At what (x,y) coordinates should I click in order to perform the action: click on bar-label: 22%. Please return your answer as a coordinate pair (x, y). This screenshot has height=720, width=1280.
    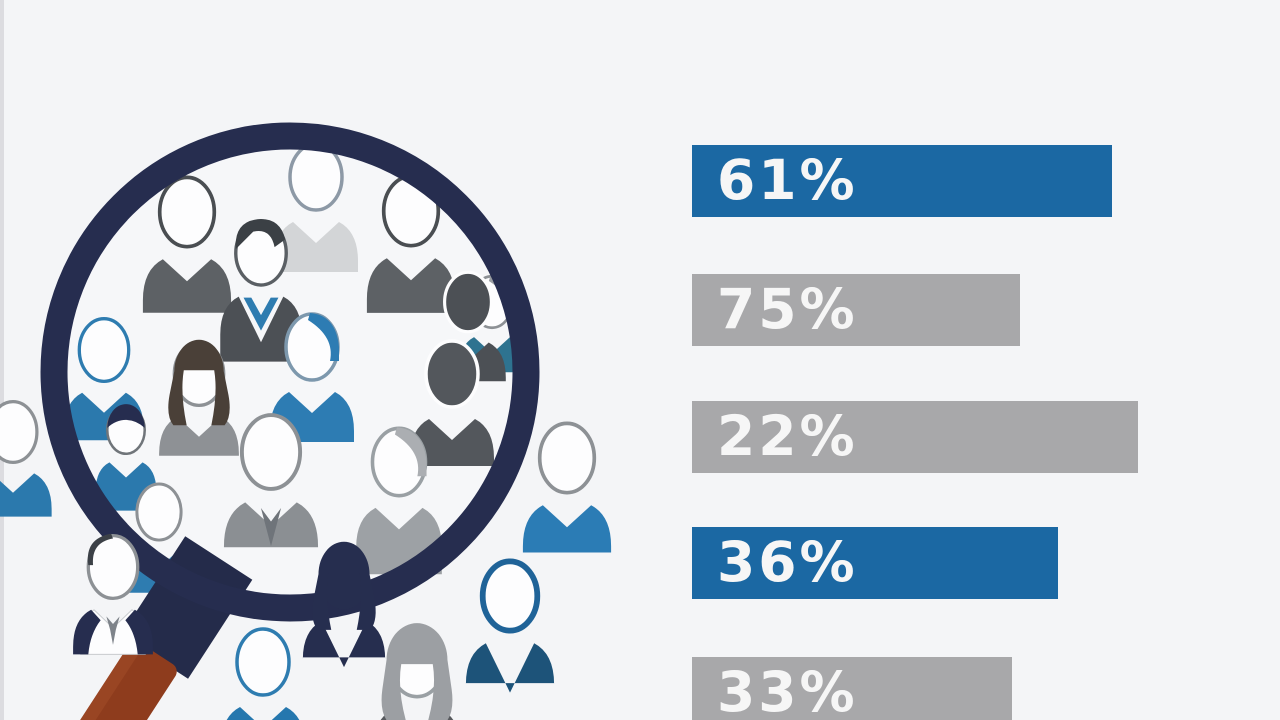
    Looking at the image, I should click on (787, 435).